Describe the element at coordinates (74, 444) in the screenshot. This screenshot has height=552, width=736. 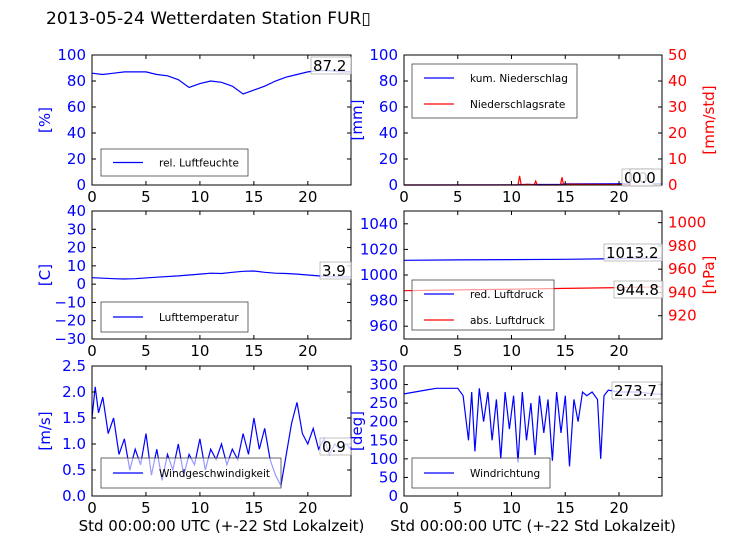
I see `panel5-ytick-label: 1.0` at that location.